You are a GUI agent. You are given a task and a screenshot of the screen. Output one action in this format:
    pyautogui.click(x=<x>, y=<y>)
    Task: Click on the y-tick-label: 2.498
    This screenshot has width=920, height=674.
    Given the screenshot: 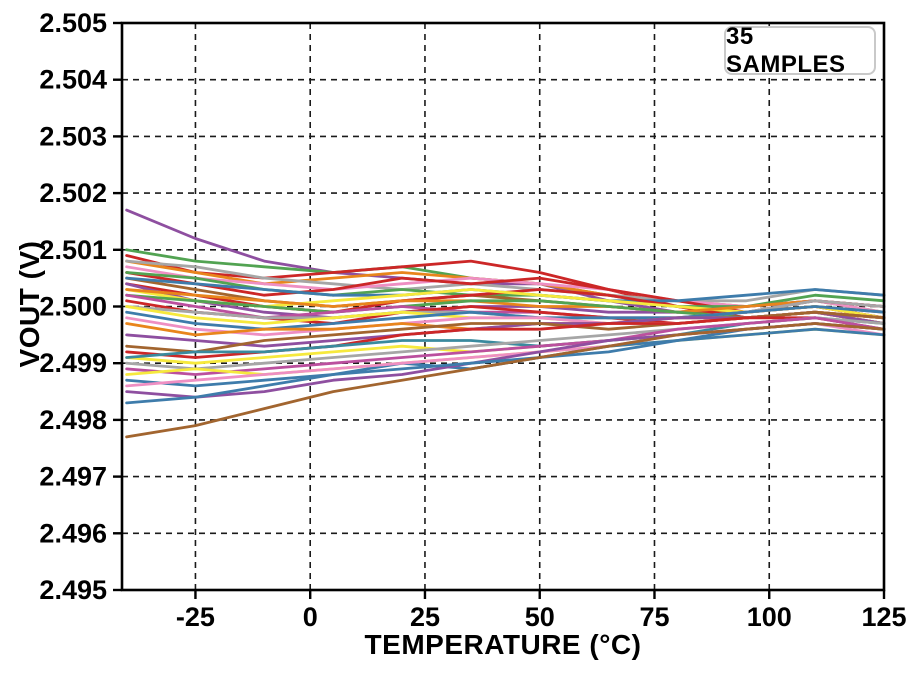 What is the action you would take?
    pyautogui.click(x=73, y=420)
    